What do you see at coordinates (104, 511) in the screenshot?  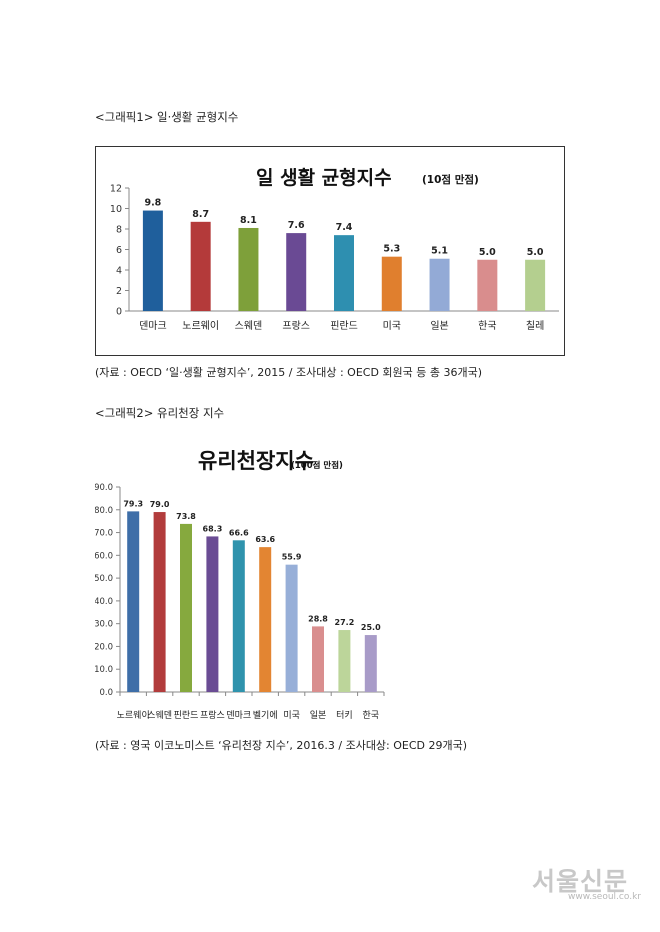 I see `y-tick-label: 80.0` at bounding box center [104, 511].